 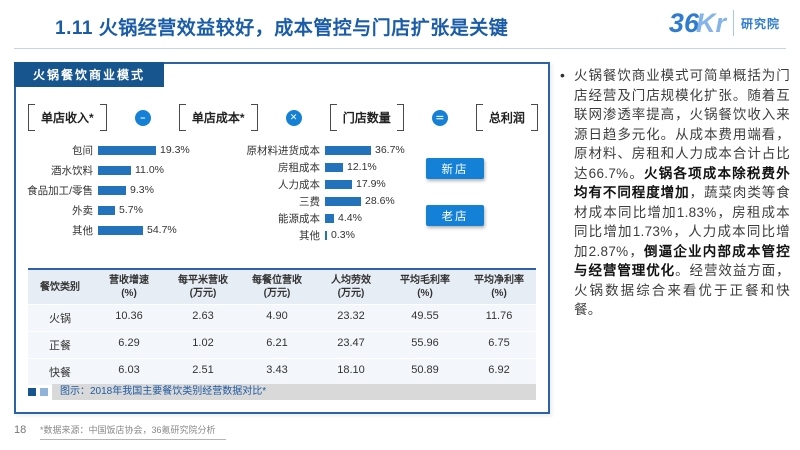 I want to click on table-header-cell: 人均劳效 (万元), so click(x=351, y=287).